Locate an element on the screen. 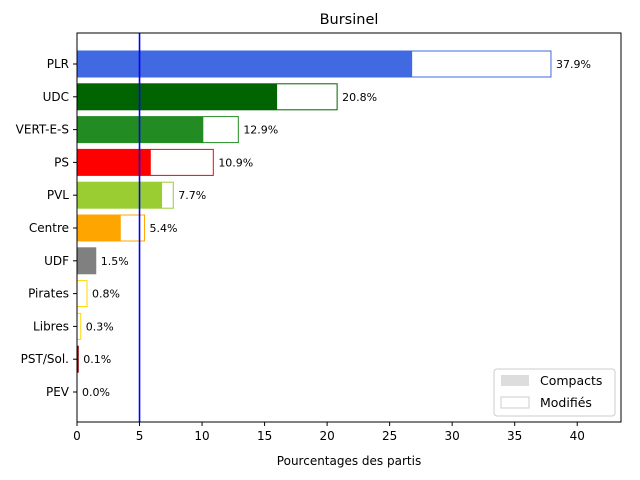  y-tick-label-udf: UDF is located at coordinates (56, 261).